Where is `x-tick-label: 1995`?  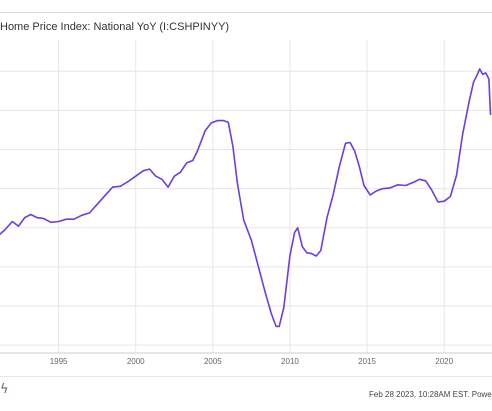 x-tick-label: 1995 is located at coordinates (59, 361).